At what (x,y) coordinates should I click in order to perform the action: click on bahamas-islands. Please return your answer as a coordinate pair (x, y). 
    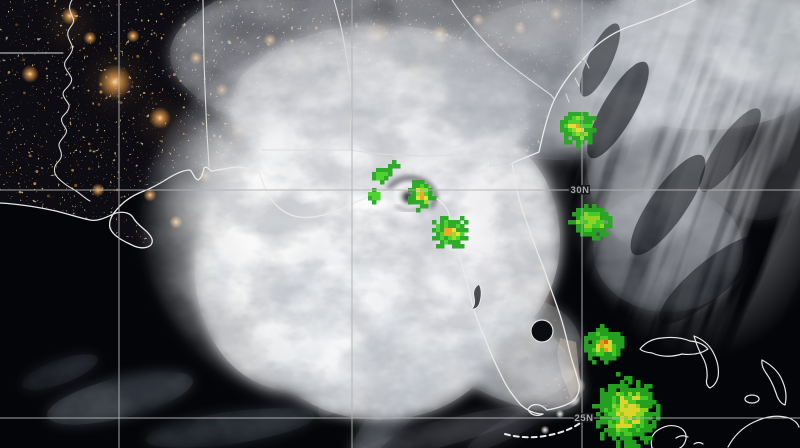
    Looking at the image, I should click on (719, 391).